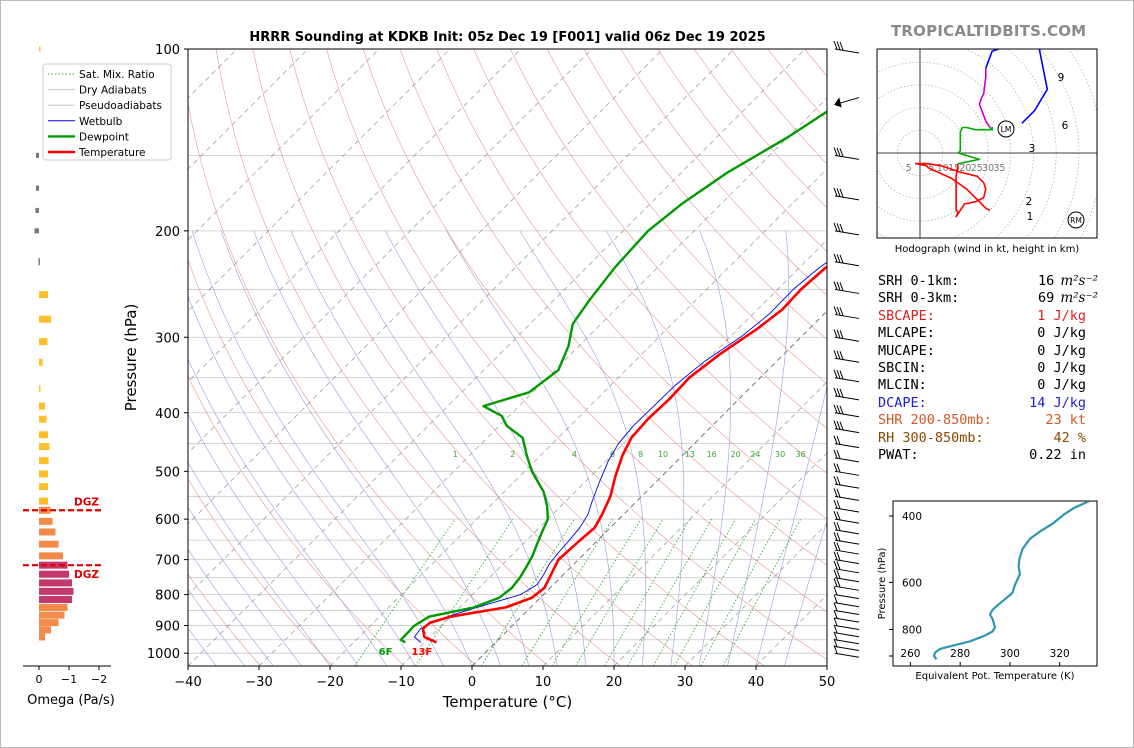 This screenshot has height=748, width=1134. What do you see at coordinates (906, 350) in the screenshot?
I see `index-label: MUCAPE:` at bounding box center [906, 350].